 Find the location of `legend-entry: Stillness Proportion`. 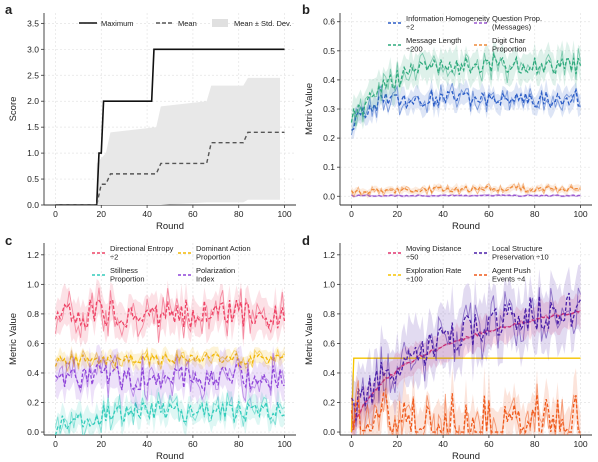

legend-entry: Stillness Proportion is located at coordinates (127, 275).